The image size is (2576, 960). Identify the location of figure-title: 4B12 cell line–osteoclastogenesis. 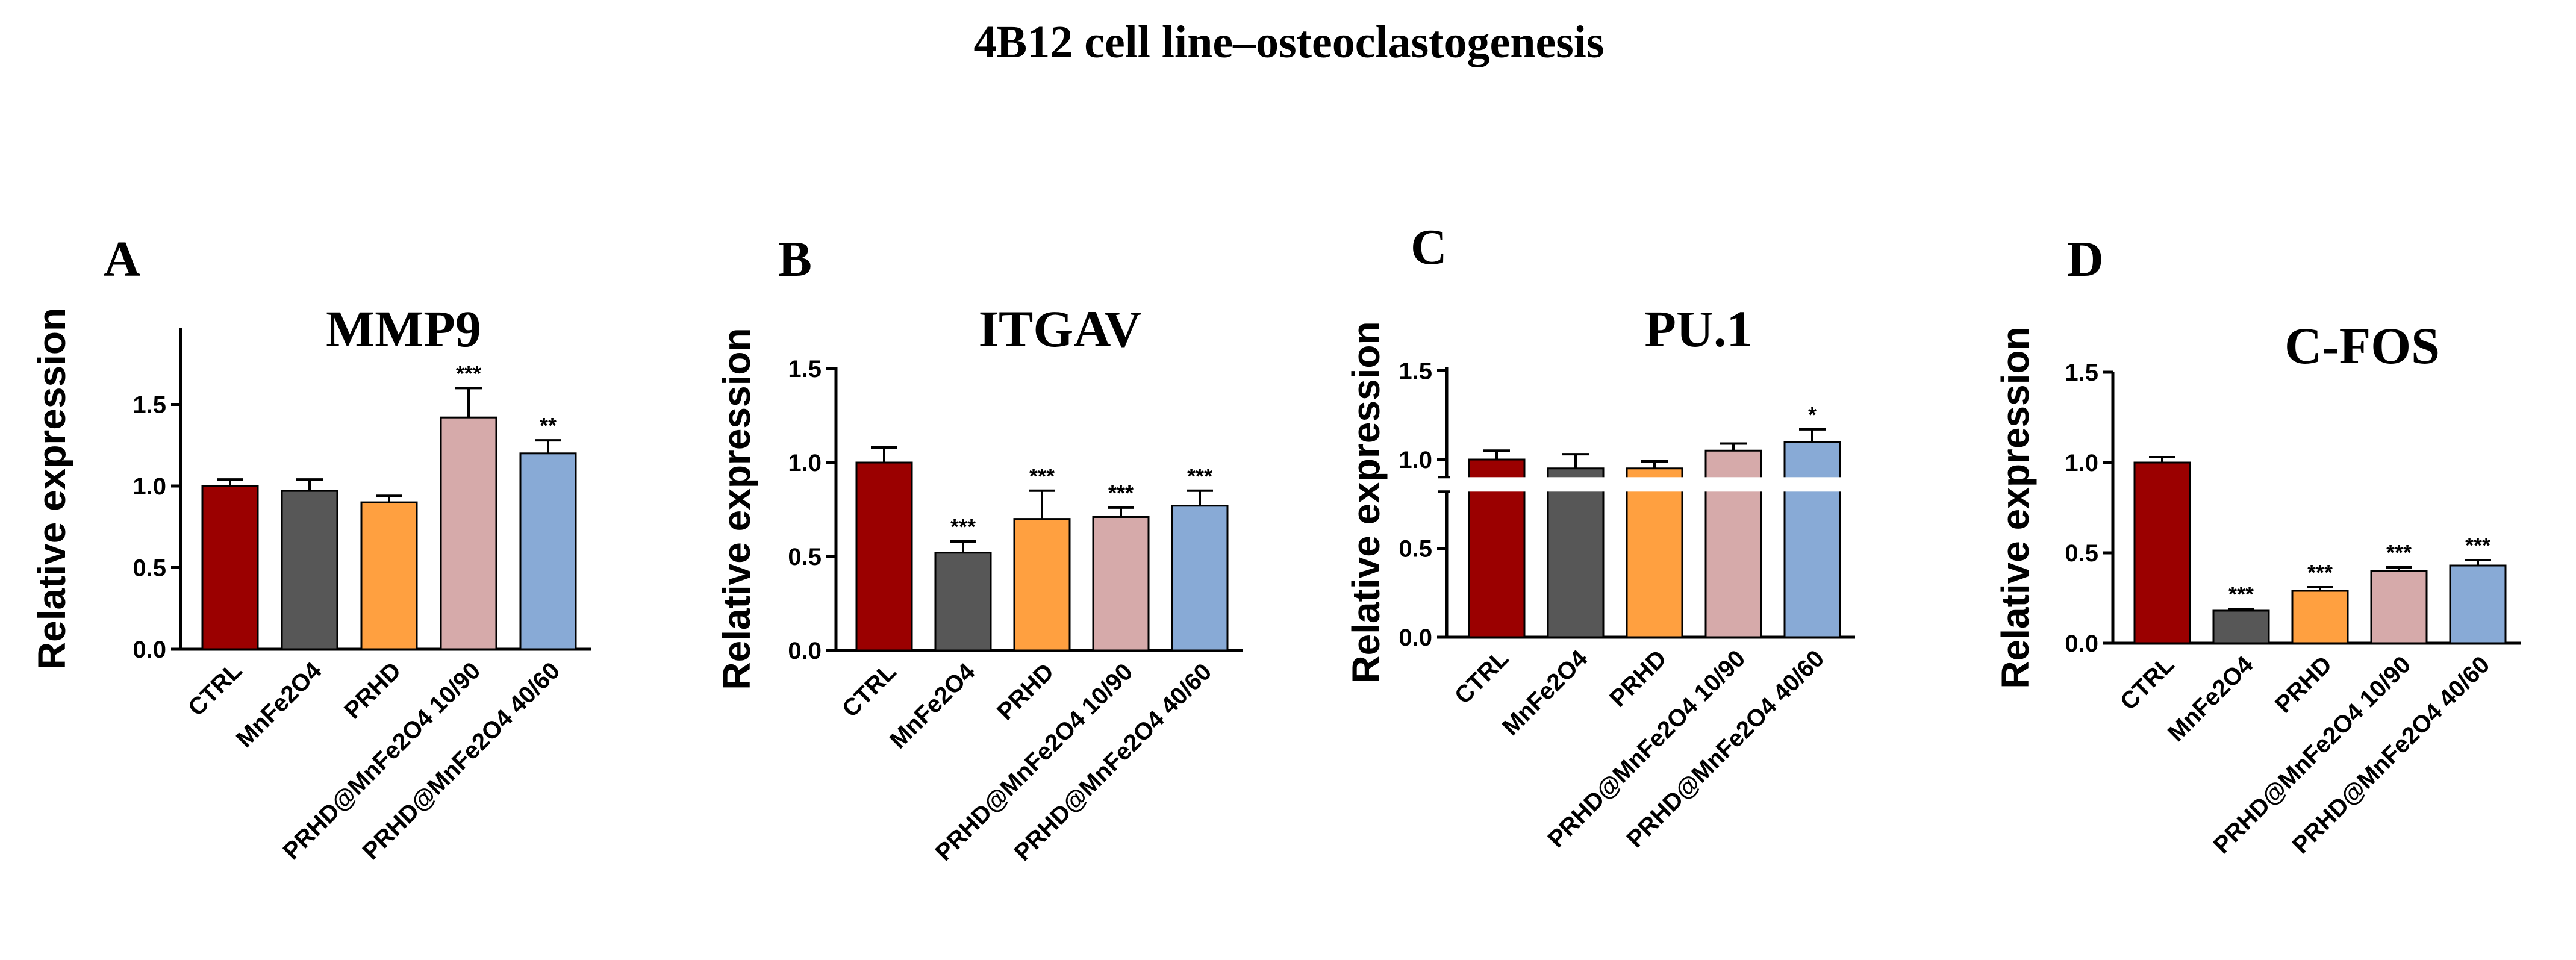
(1289, 42).